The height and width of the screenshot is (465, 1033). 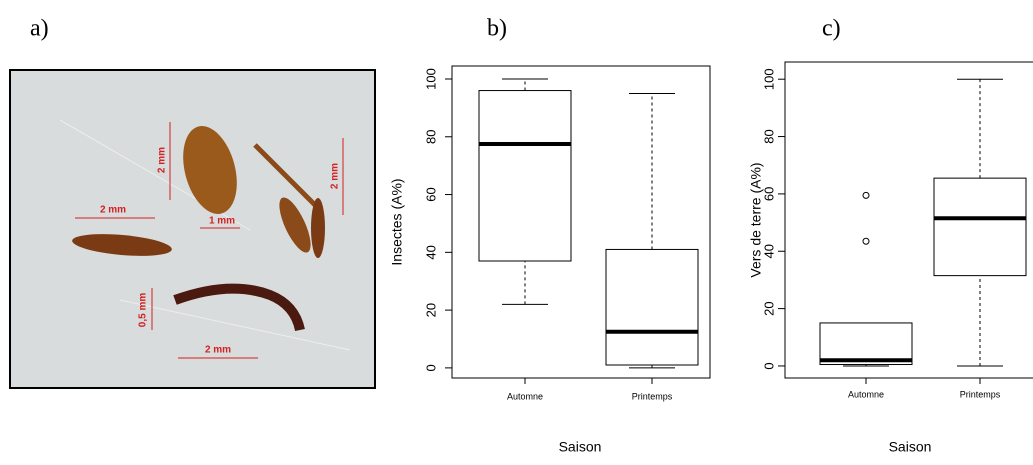 I want to click on scratch, so click(x=235, y=325).